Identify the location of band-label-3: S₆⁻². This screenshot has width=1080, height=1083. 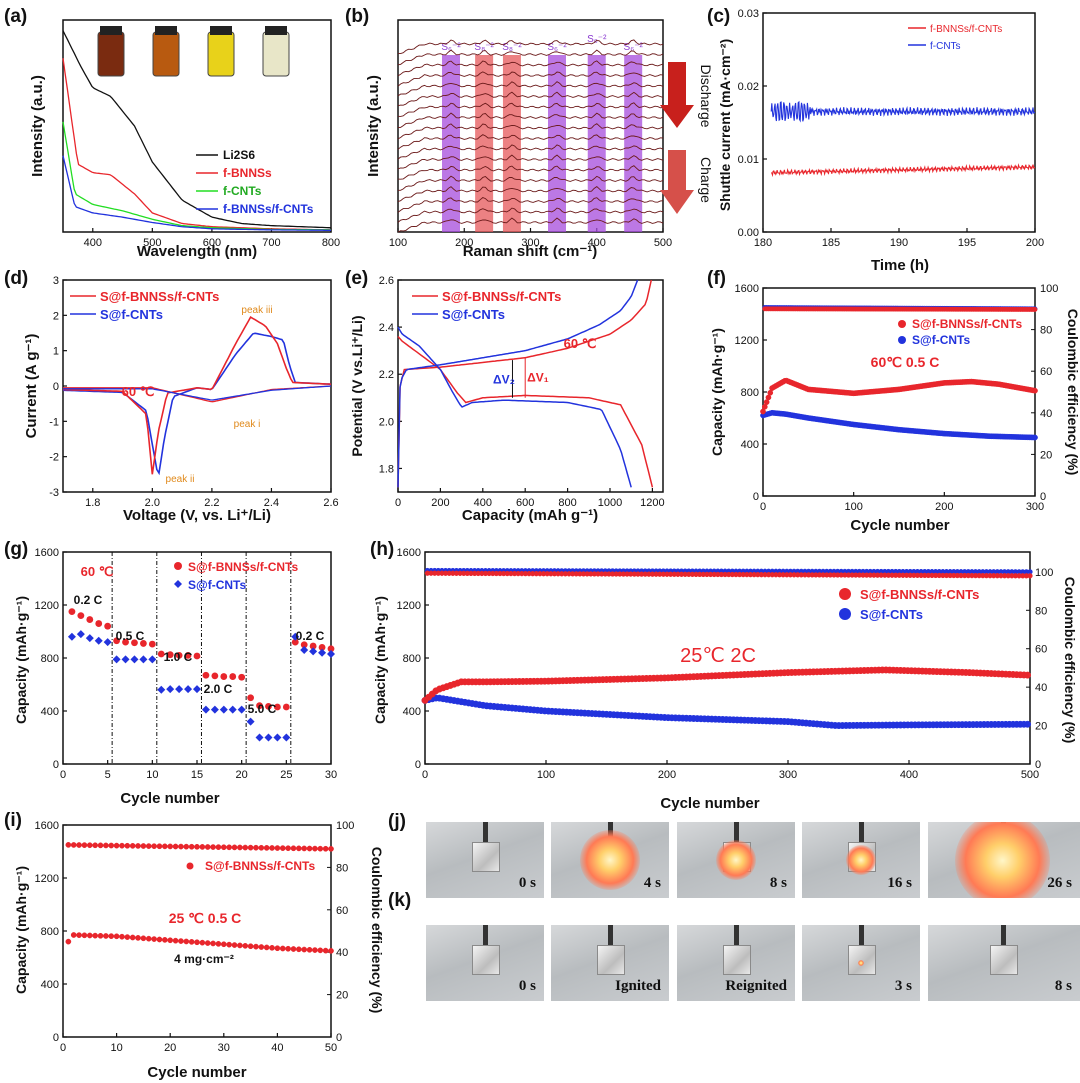
(557, 47).